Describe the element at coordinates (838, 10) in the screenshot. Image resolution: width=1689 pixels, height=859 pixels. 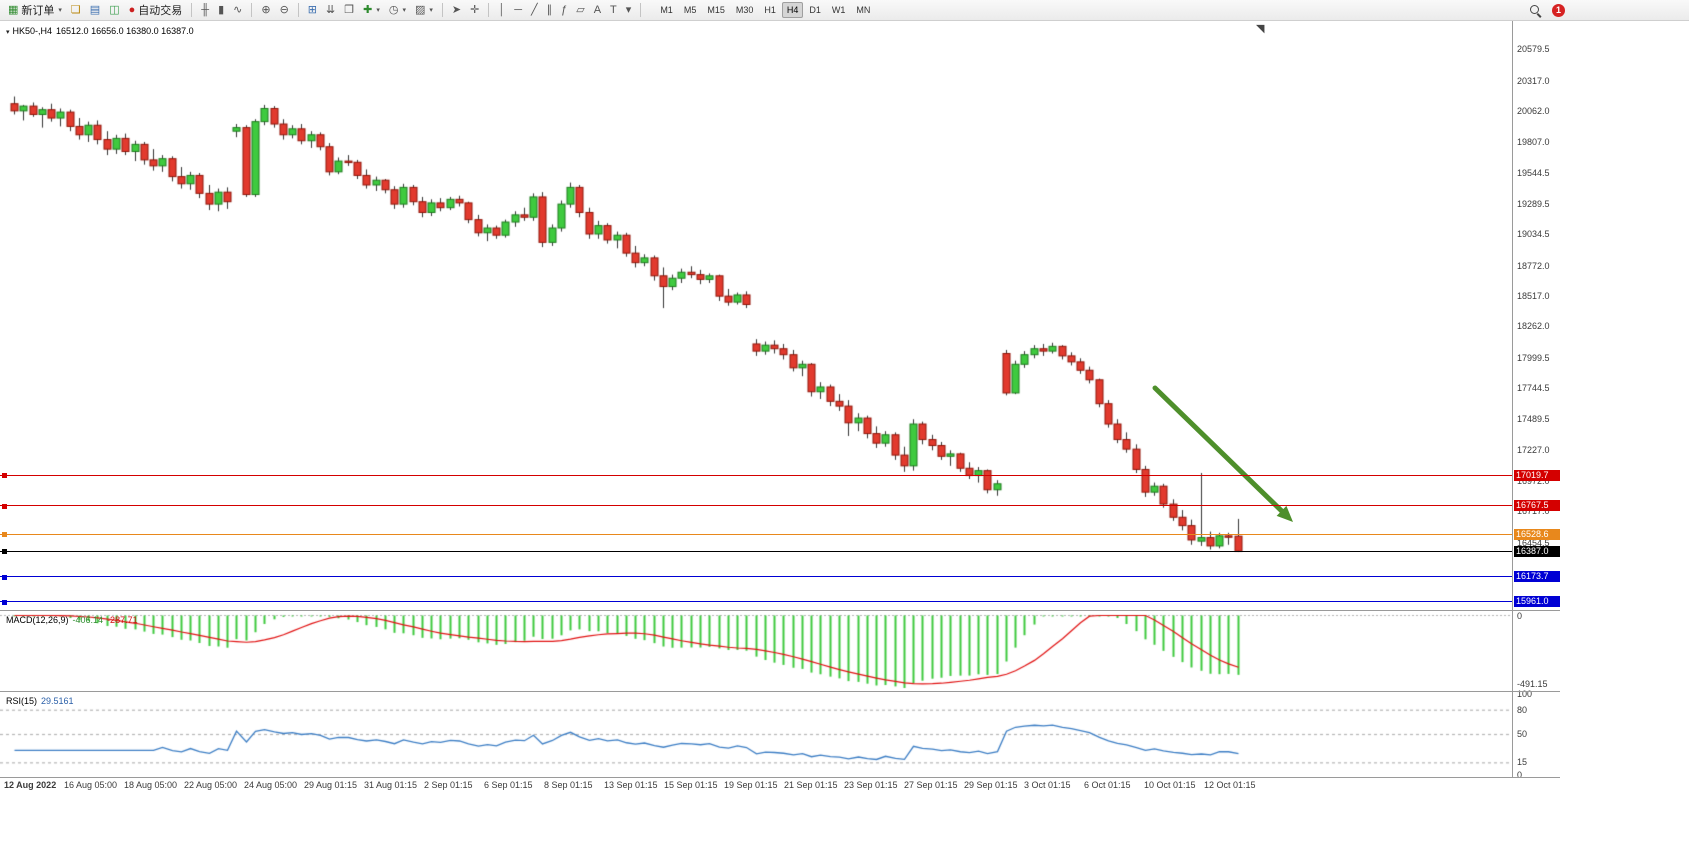
I see `timeframe-w1: W1` at that location.